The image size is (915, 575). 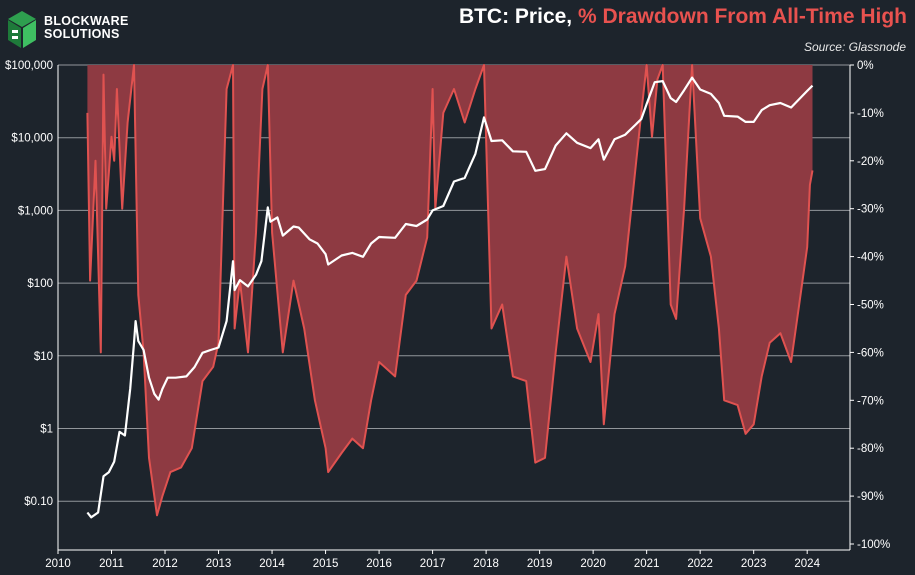 What do you see at coordinates (873, 545) in the screenshot?
I see `y-right-tick-label: -100%` at bounding box center [873, 545].